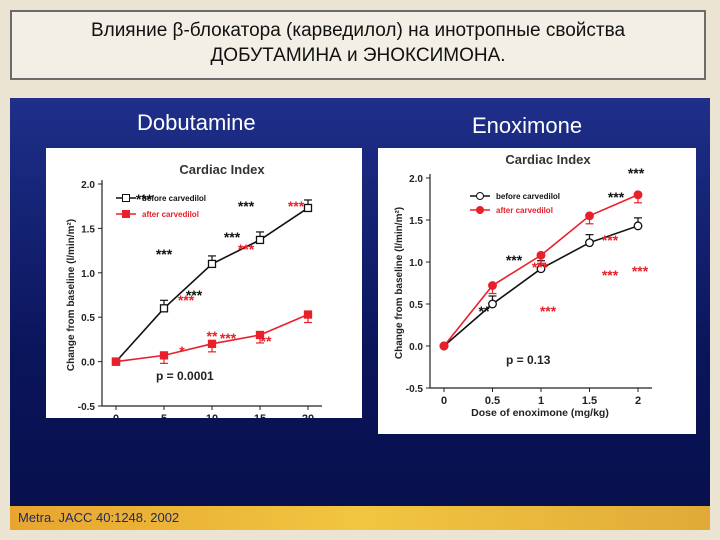  What do you see at coordinates (196, 122) in the screenshot?
I see `left-panel-label: Dobutamine` at bounding box center [196, 122].